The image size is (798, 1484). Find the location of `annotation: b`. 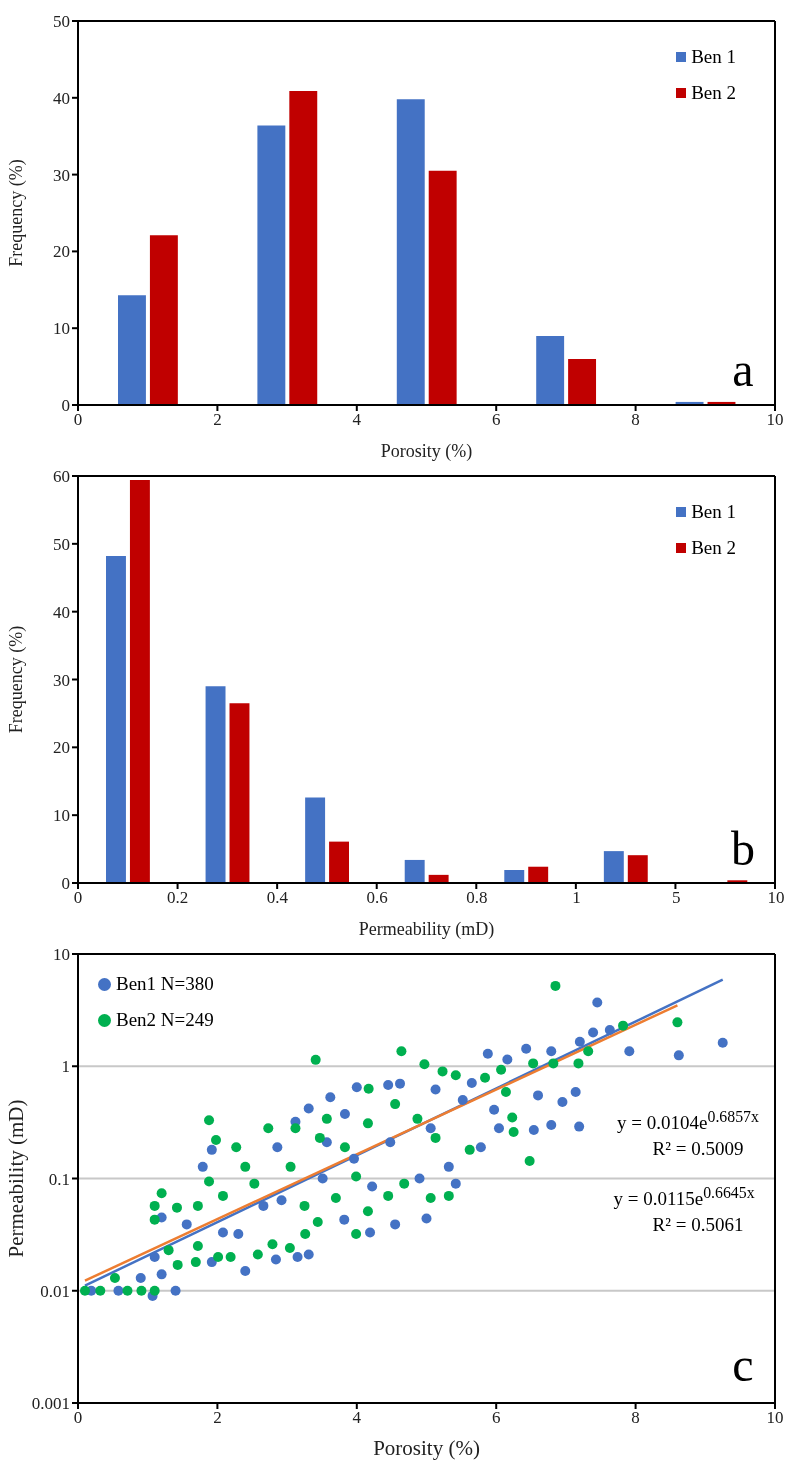

annotation: b is located at coordinates (743, 848).